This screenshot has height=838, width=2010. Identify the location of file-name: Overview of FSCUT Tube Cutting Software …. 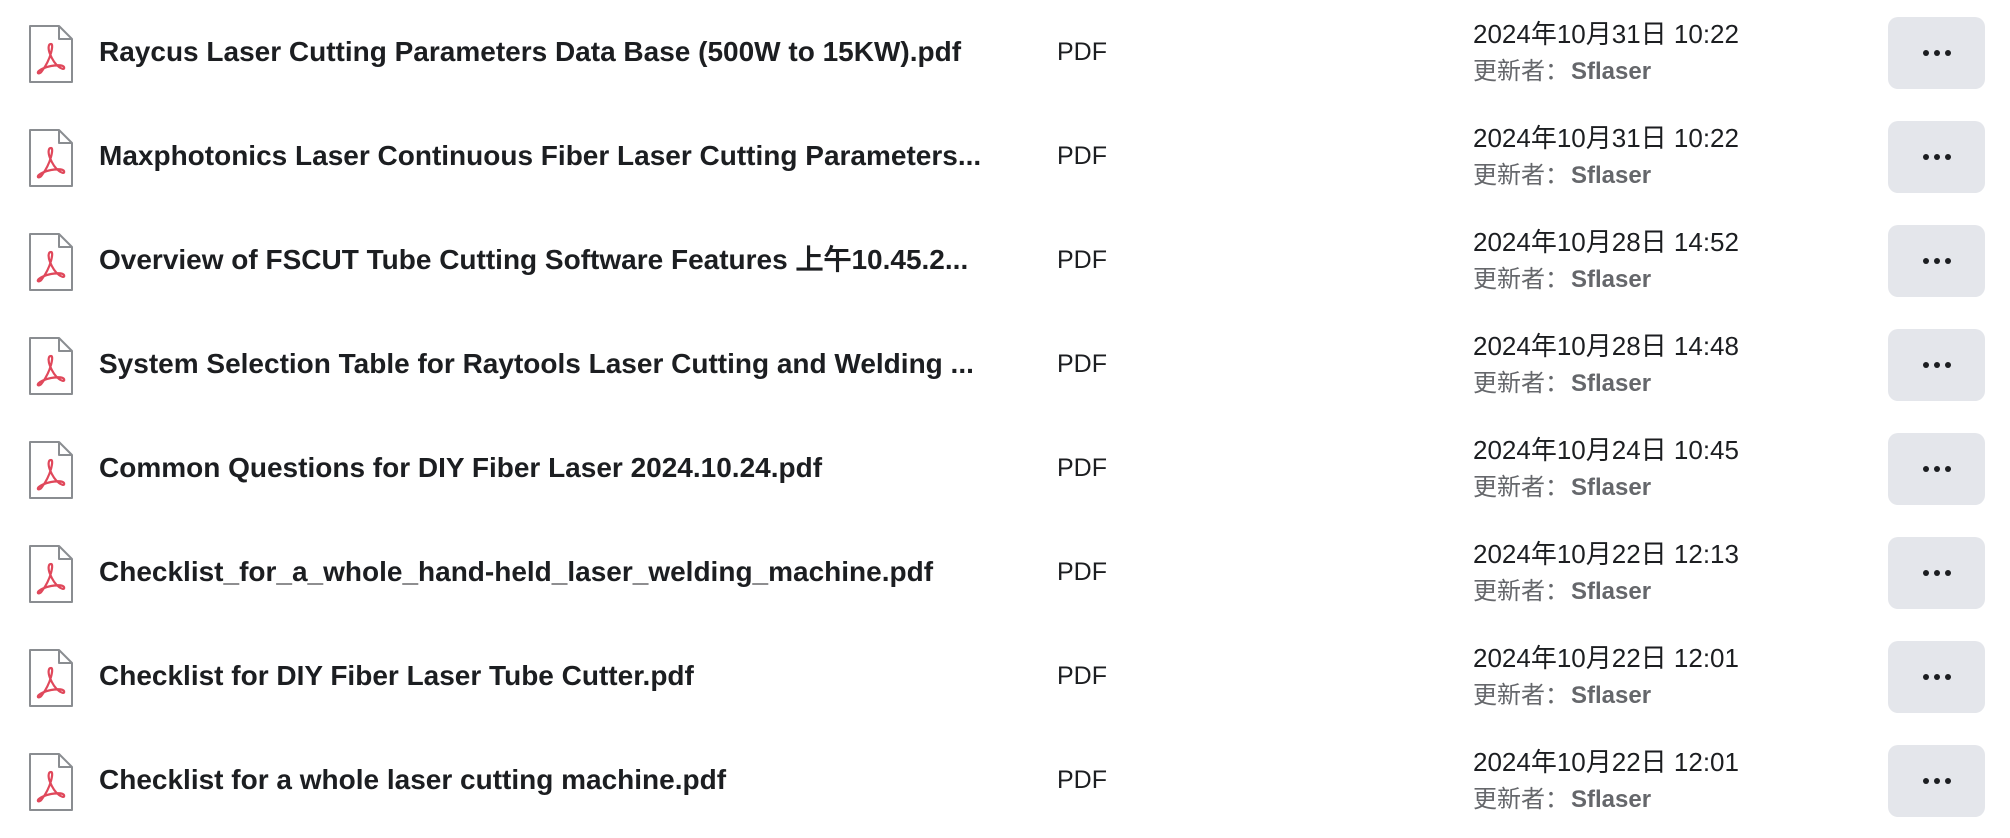
(534, 259).